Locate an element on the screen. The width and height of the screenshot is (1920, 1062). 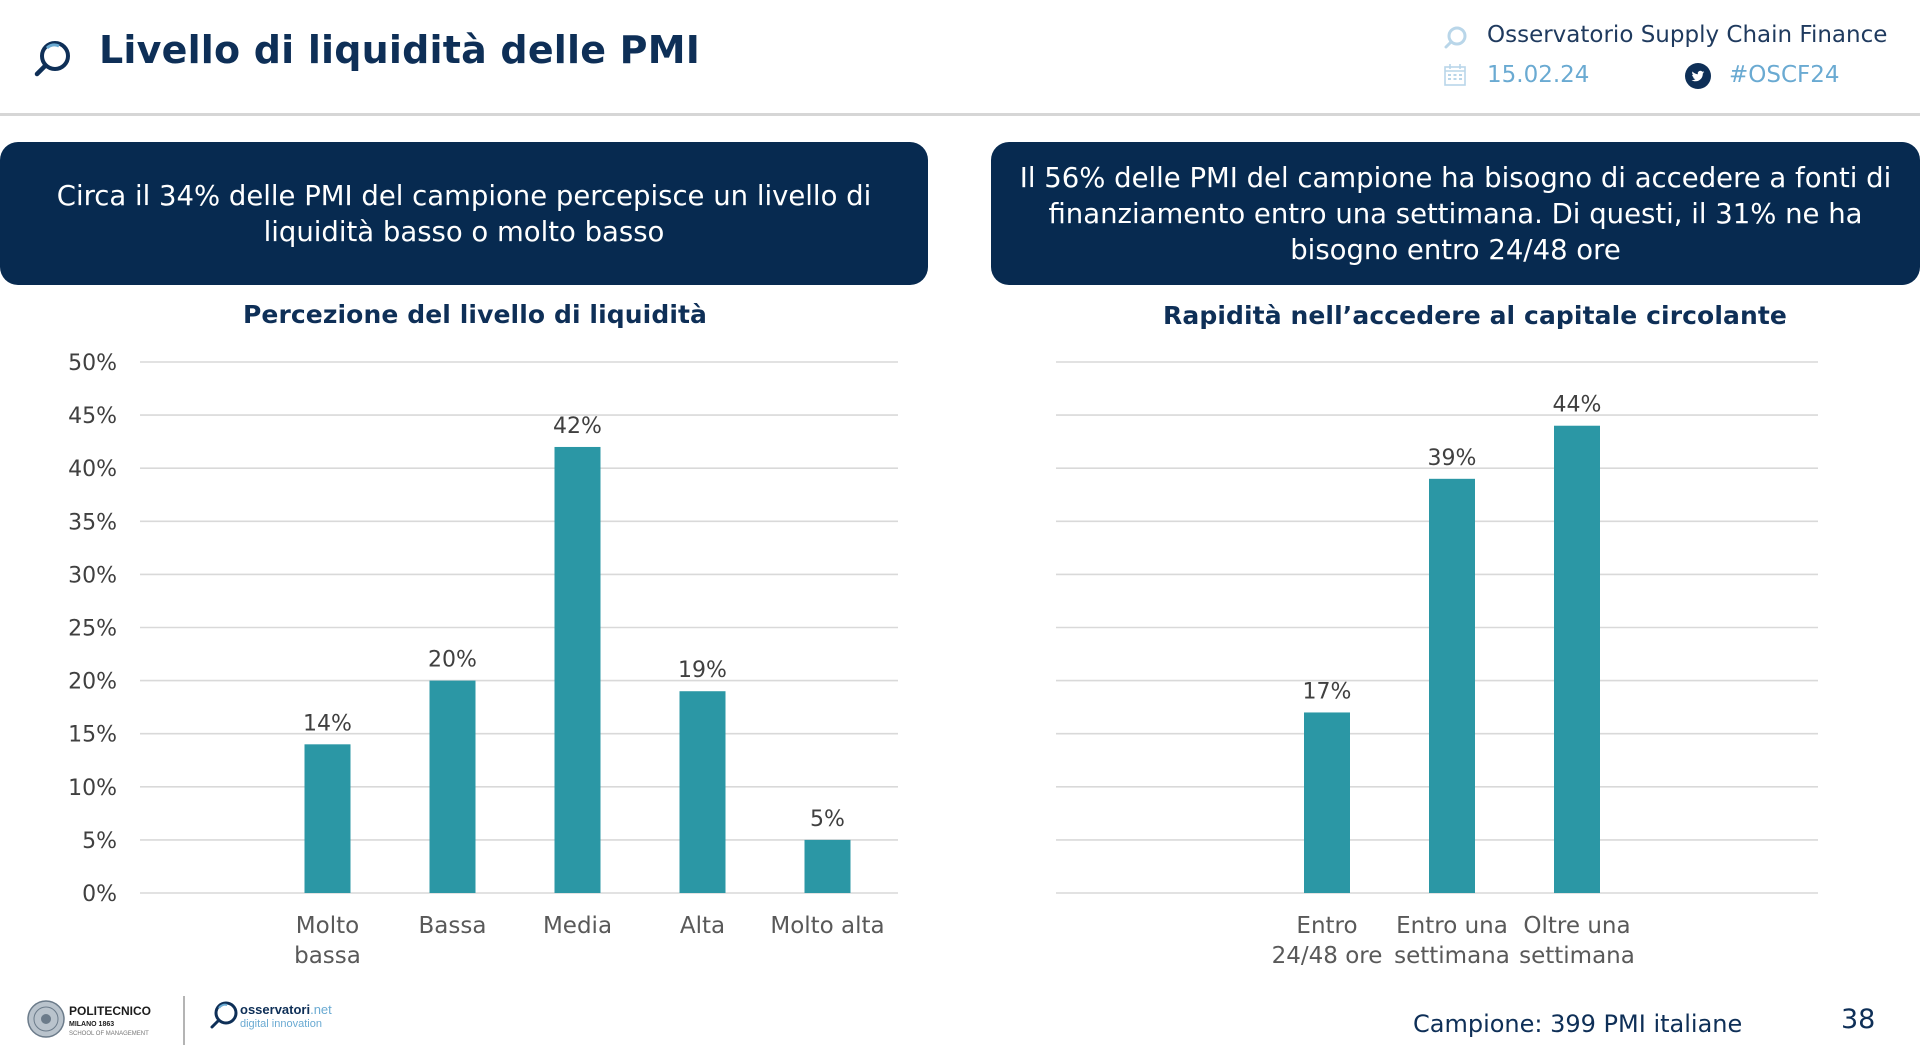
y-tick-label: 45% is located at coordinates (92, 416).